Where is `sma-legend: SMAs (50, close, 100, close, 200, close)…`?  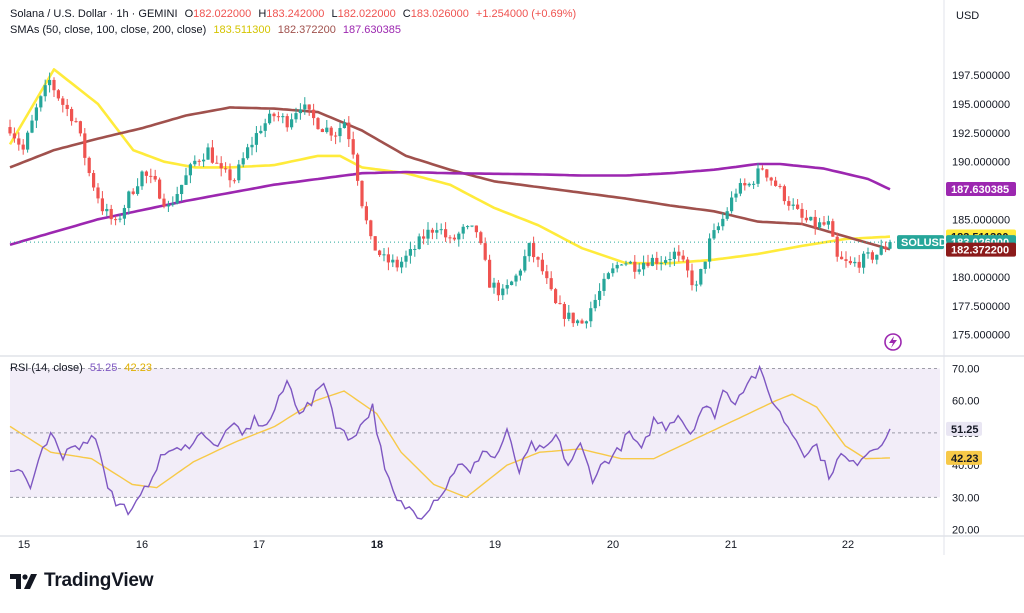
sma-legend: SMAs (50, close, 100, close, 200, close)… is located at coordinates (207, 30).